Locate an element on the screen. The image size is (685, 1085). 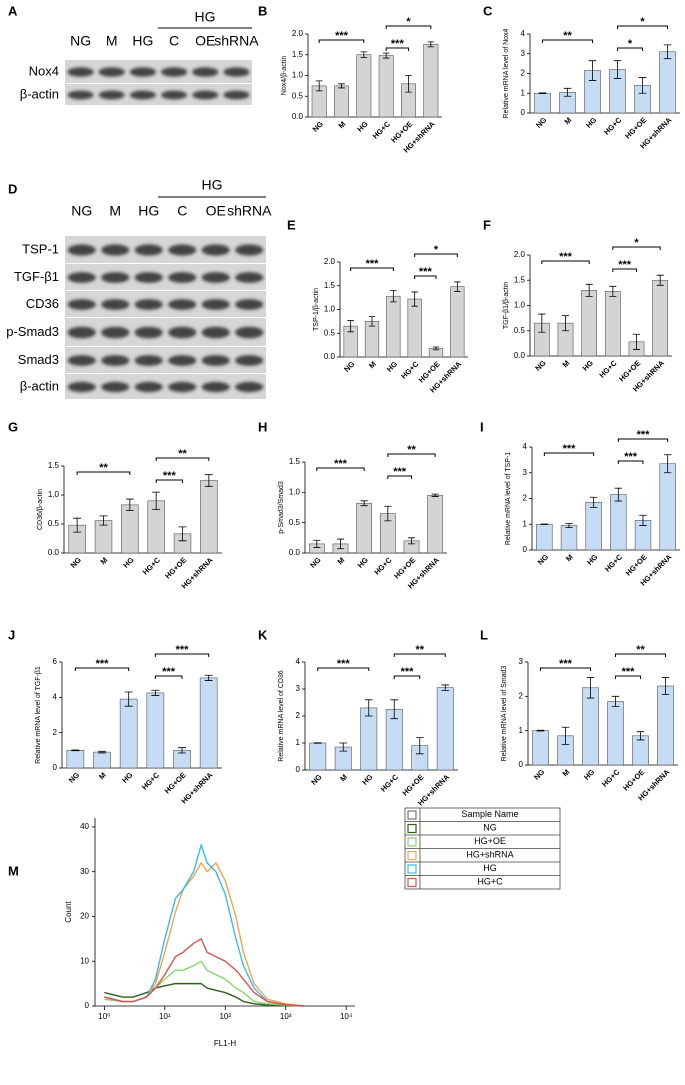
y-tick-label: 0.0 is located at coordinates (298, 116).